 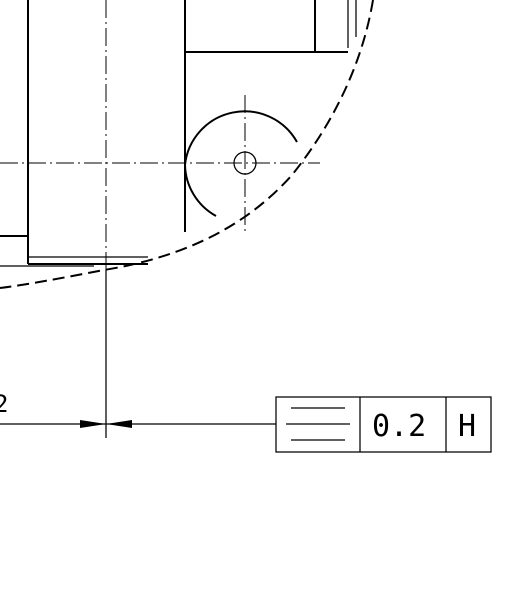 What do you see at coordinates (241, 138) in the screenshot?
I see `hole-arc` at bounding box center [241, 138].